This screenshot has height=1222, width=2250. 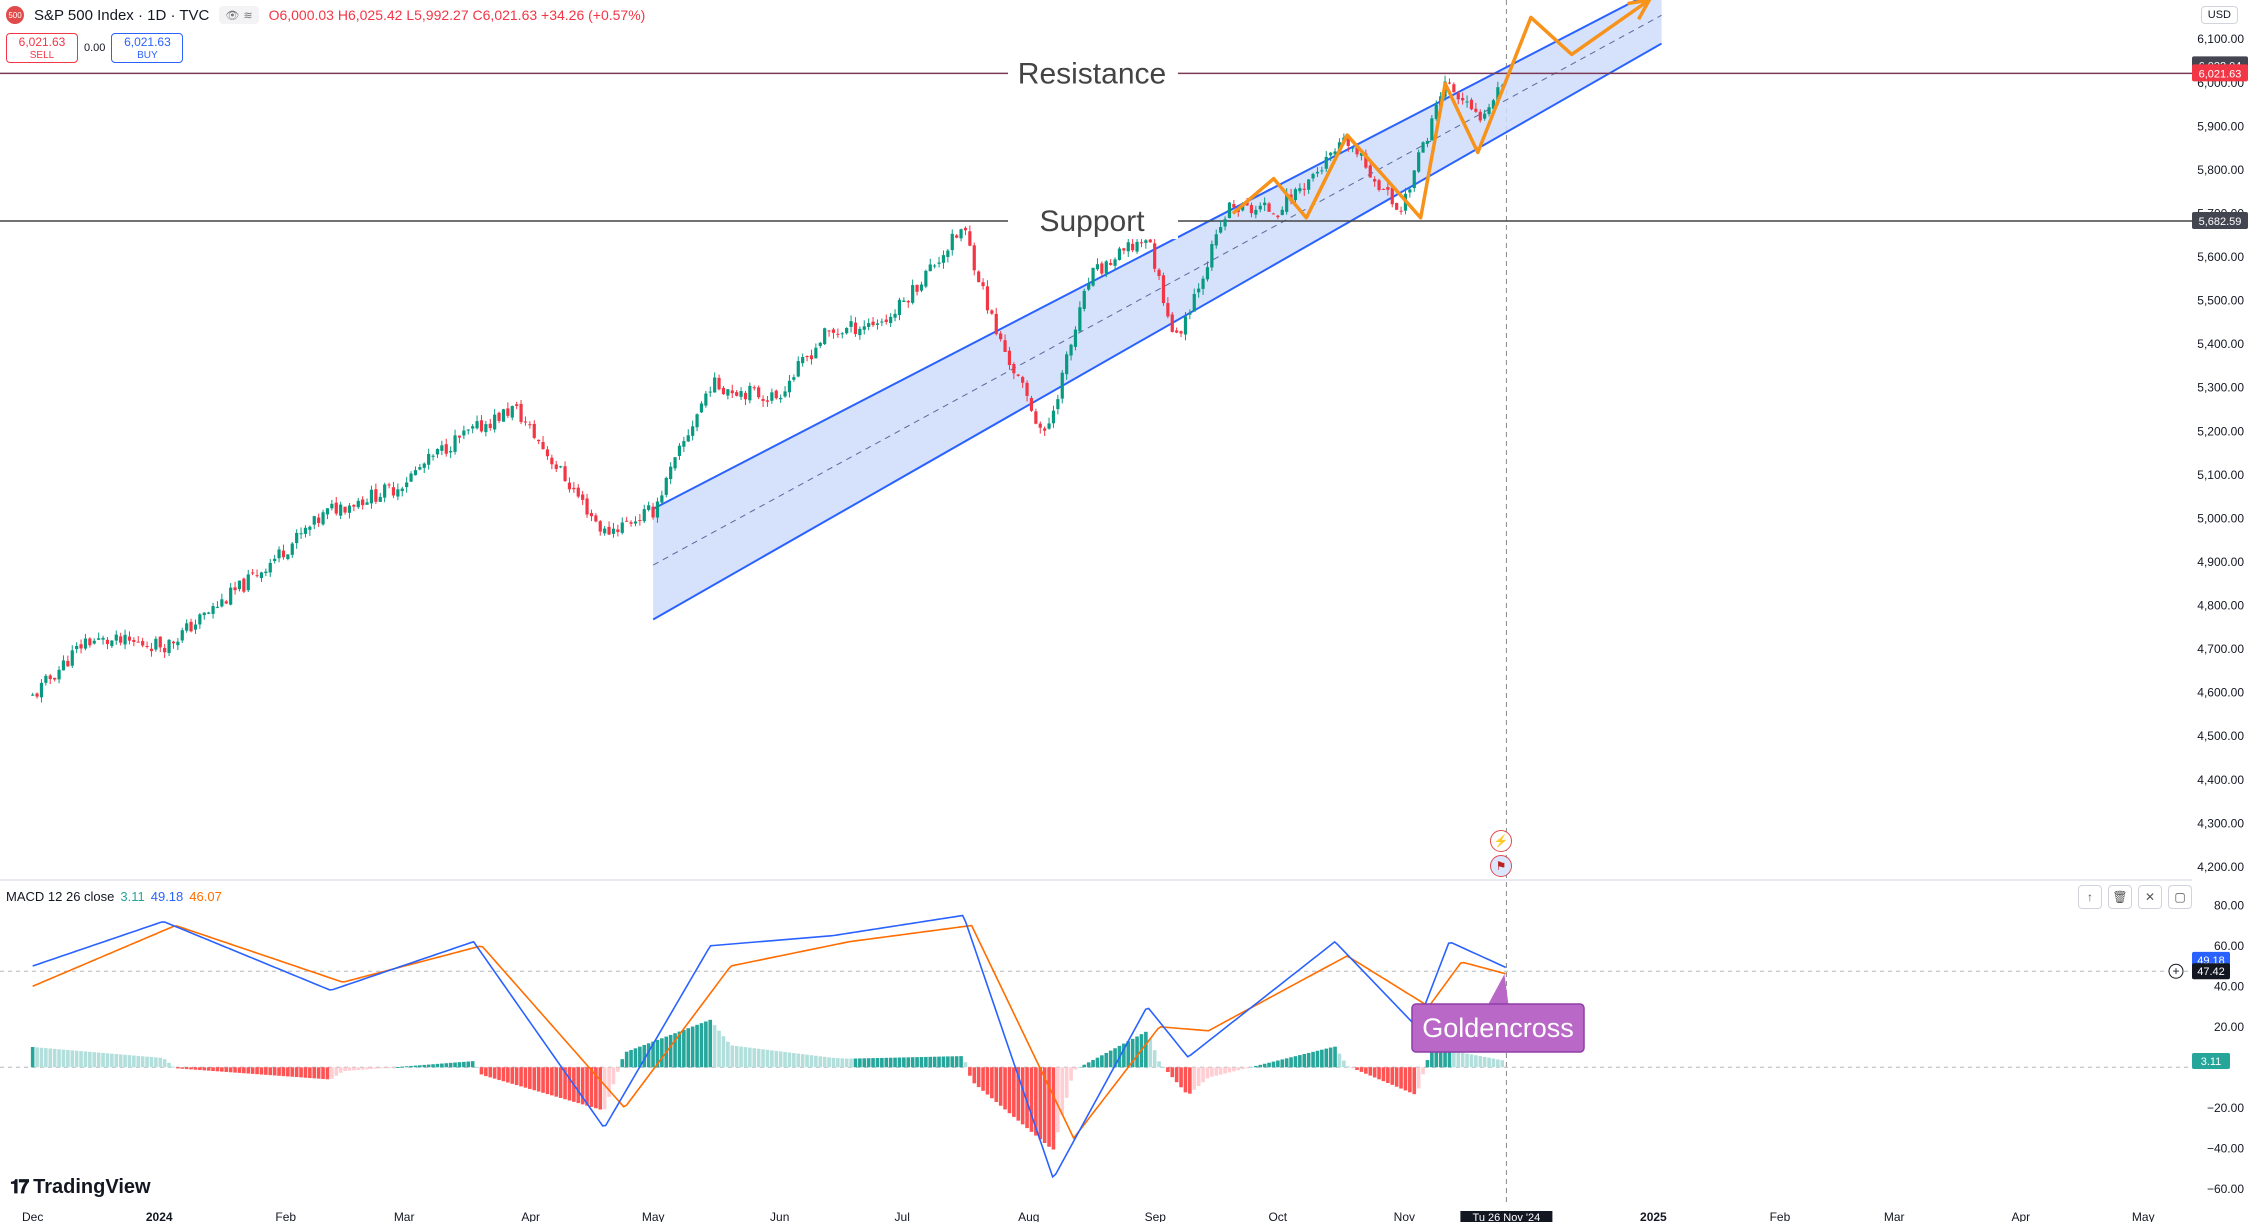 I want to click on symbol-title: S&P 500 Index · 1D · TVC, so click(x=122, y=15).